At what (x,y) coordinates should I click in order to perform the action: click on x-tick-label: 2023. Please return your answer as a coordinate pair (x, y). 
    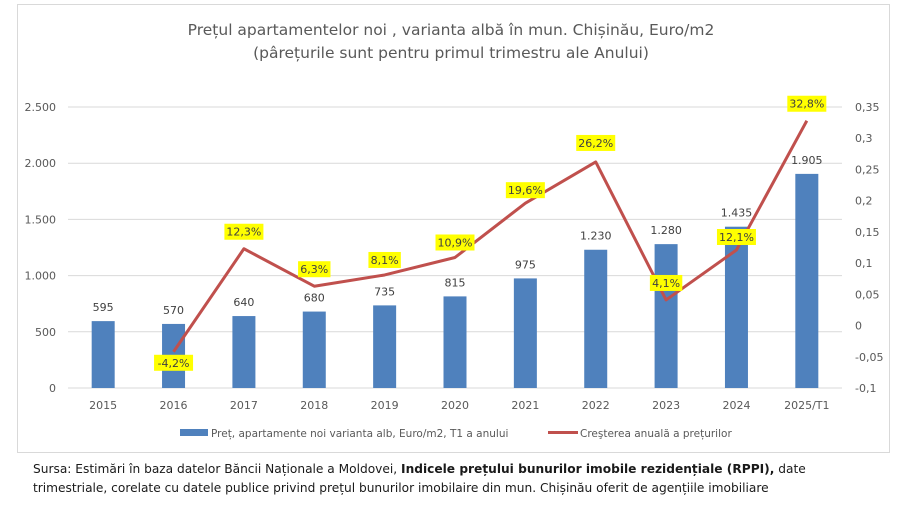
    Looking at the image, I should click on (666, 405).